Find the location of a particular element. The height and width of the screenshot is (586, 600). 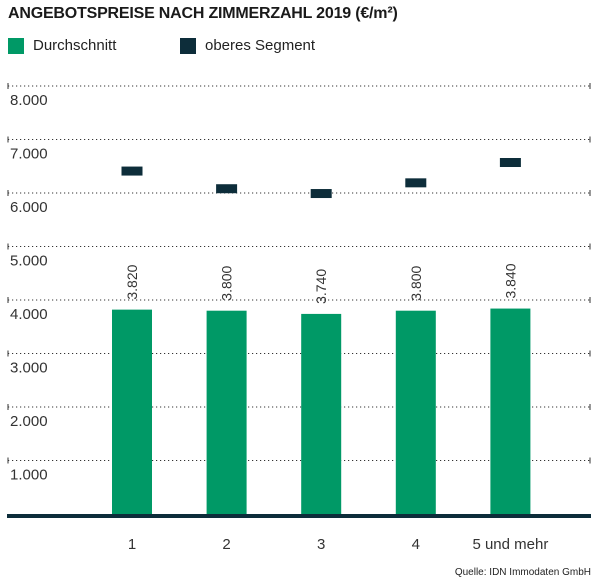

x-tick-label: 5 und mehr is located at coordinates (510, 544).